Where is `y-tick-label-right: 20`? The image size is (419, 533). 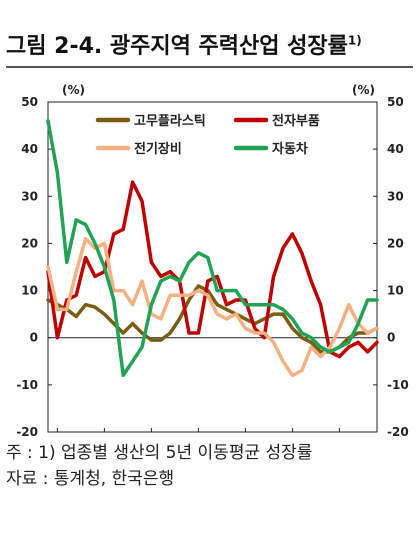 y-tick-label-right: 20 is located at coordinates (395, 243).